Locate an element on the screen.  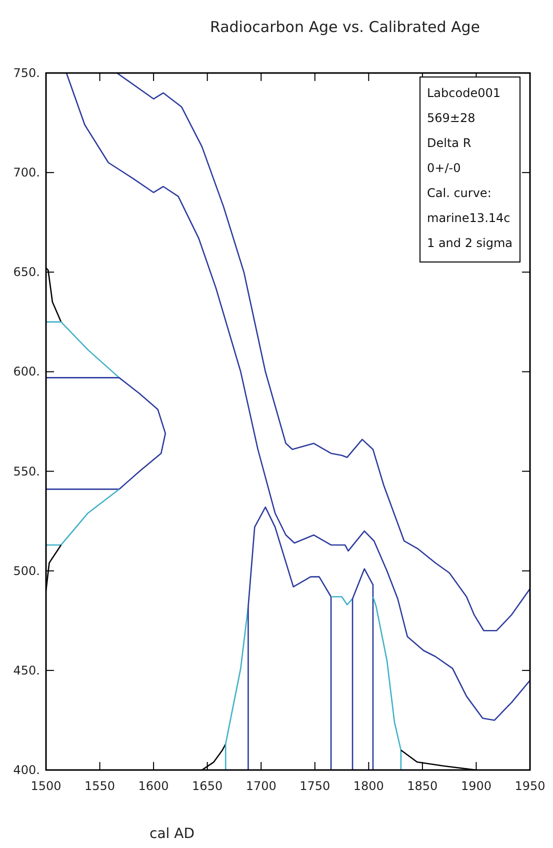
x-axis-title: cal AD is located at coordinates (172, 834).